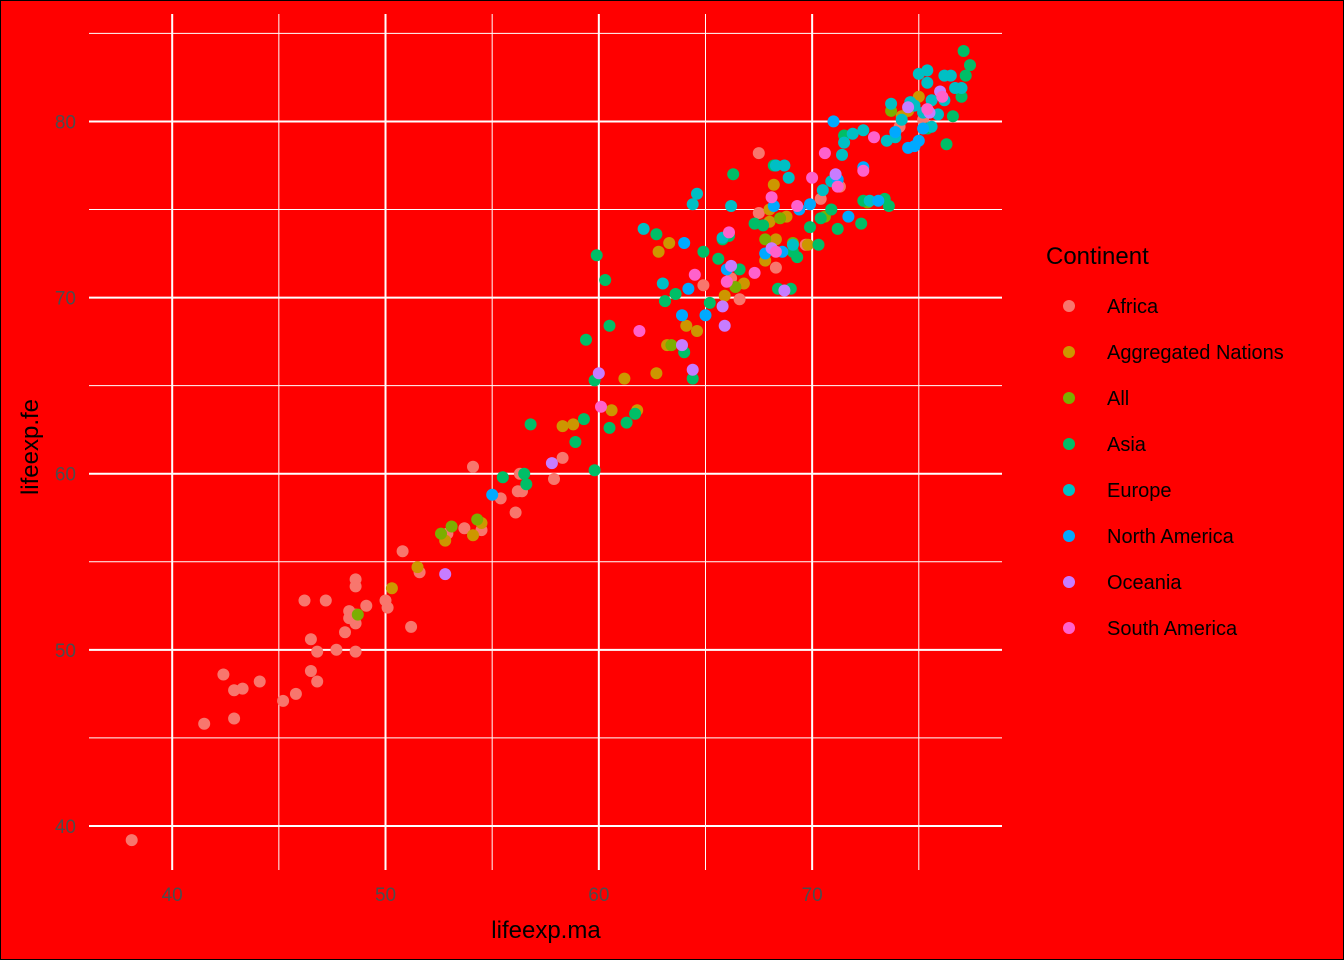 The image size is (1344, 960). What do you see at coordinates (65, 827) in the screenshot?
I see `y-tick-label: 40` at bounding box center [65, 827].